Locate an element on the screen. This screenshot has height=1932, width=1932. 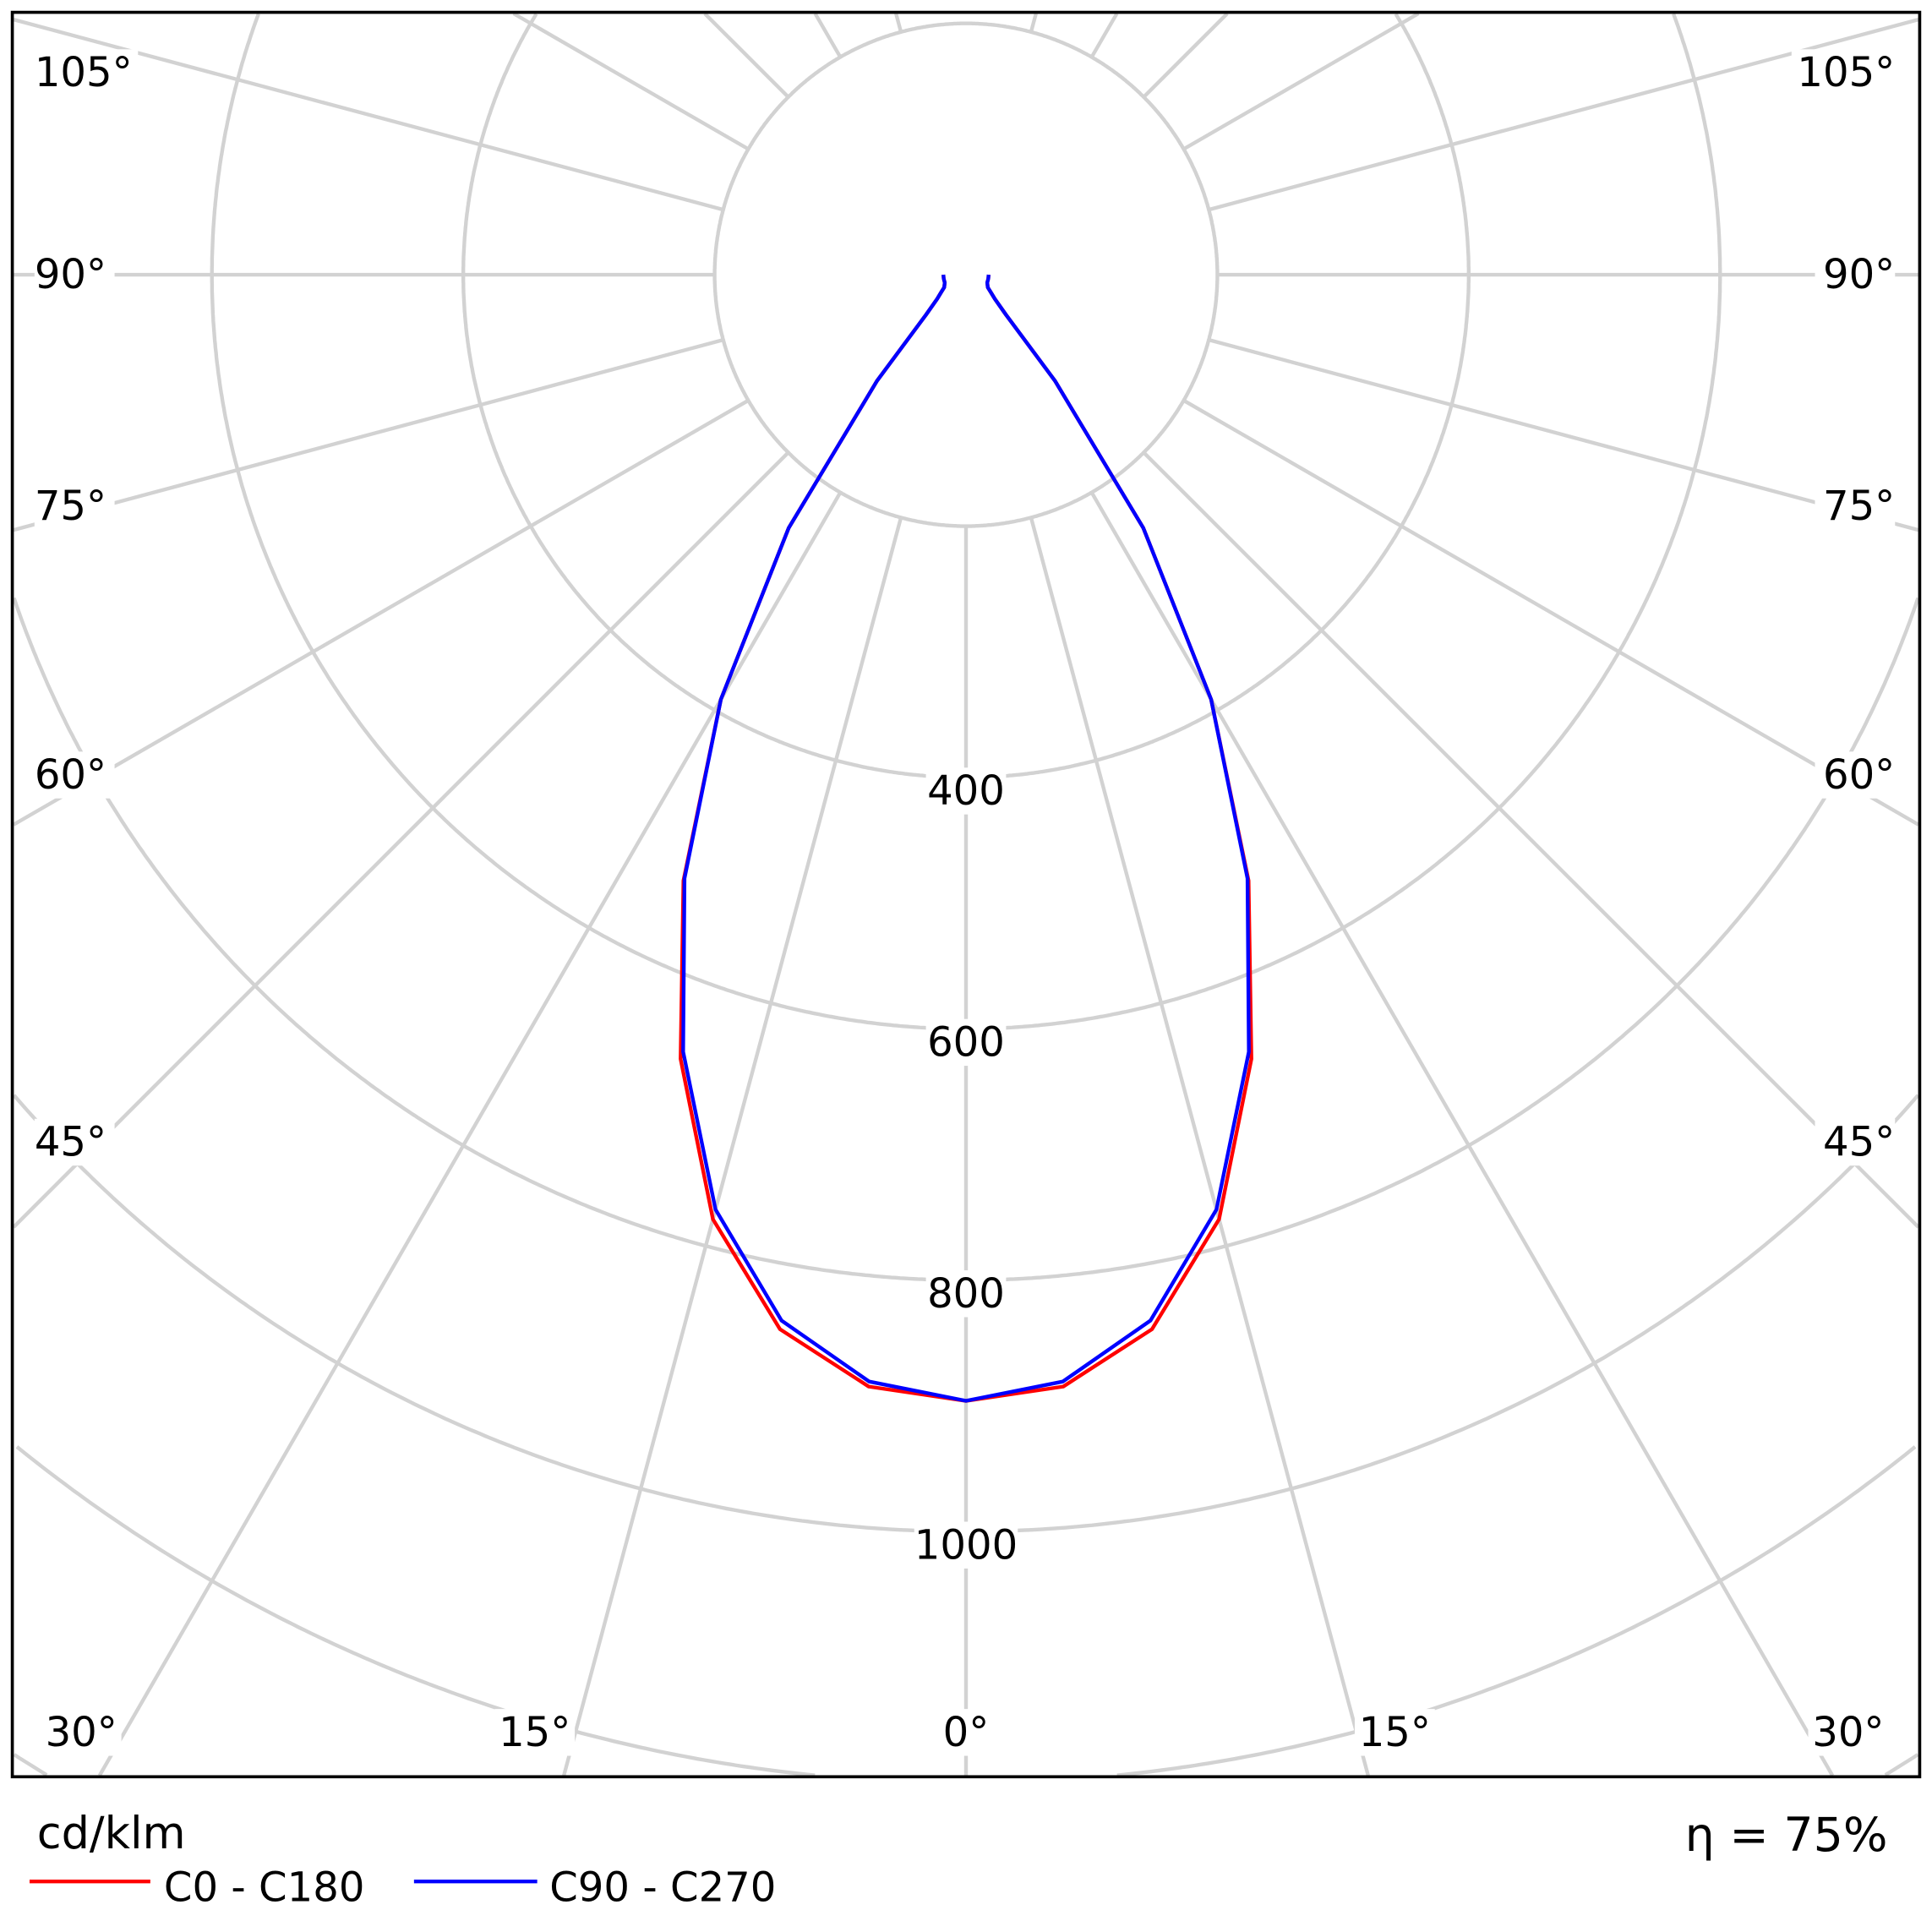
angle-label-right: 45° is located at coordinates (1859, 1142).